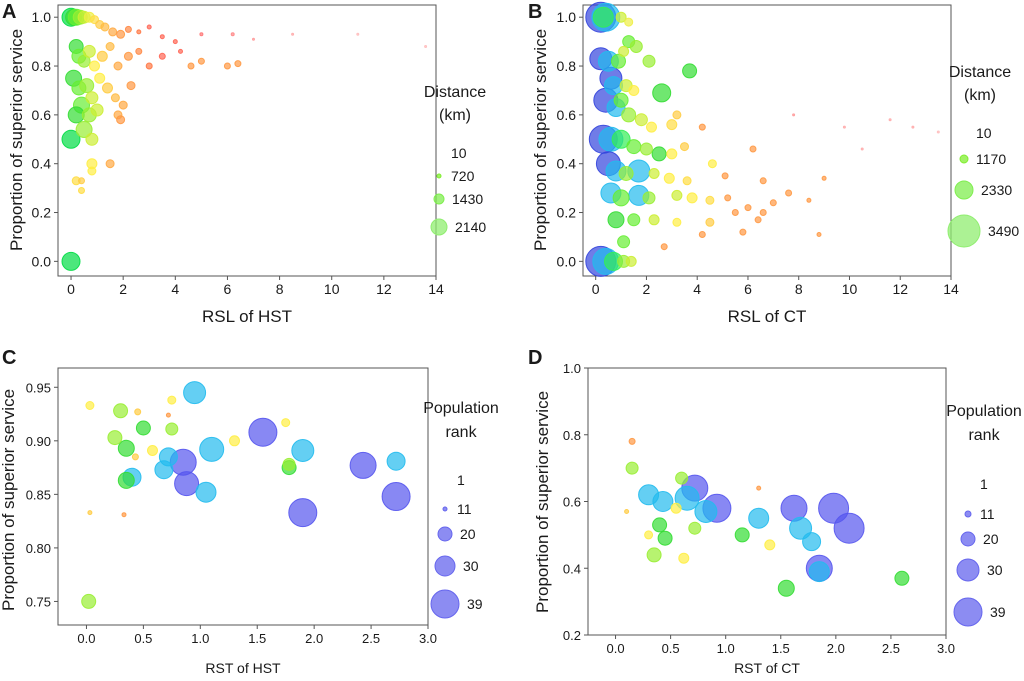 The image size is (1024, 681). What do you see at coordinates (996, 190) in the screenshot?
I see `legend-value: 2330` at bounding box center [996, 190].